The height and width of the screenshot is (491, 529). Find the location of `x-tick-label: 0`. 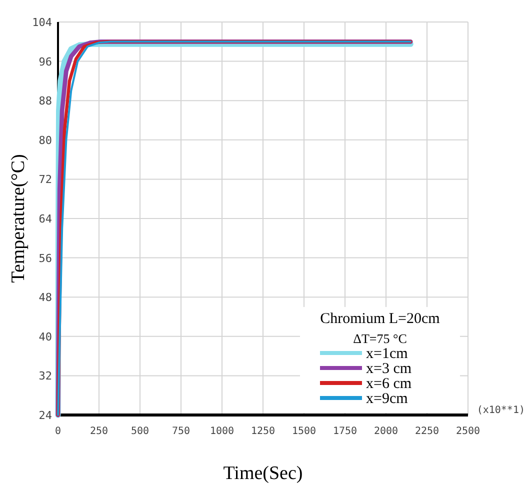

x-tick-label: 0 is located at coordinates (58, 431).